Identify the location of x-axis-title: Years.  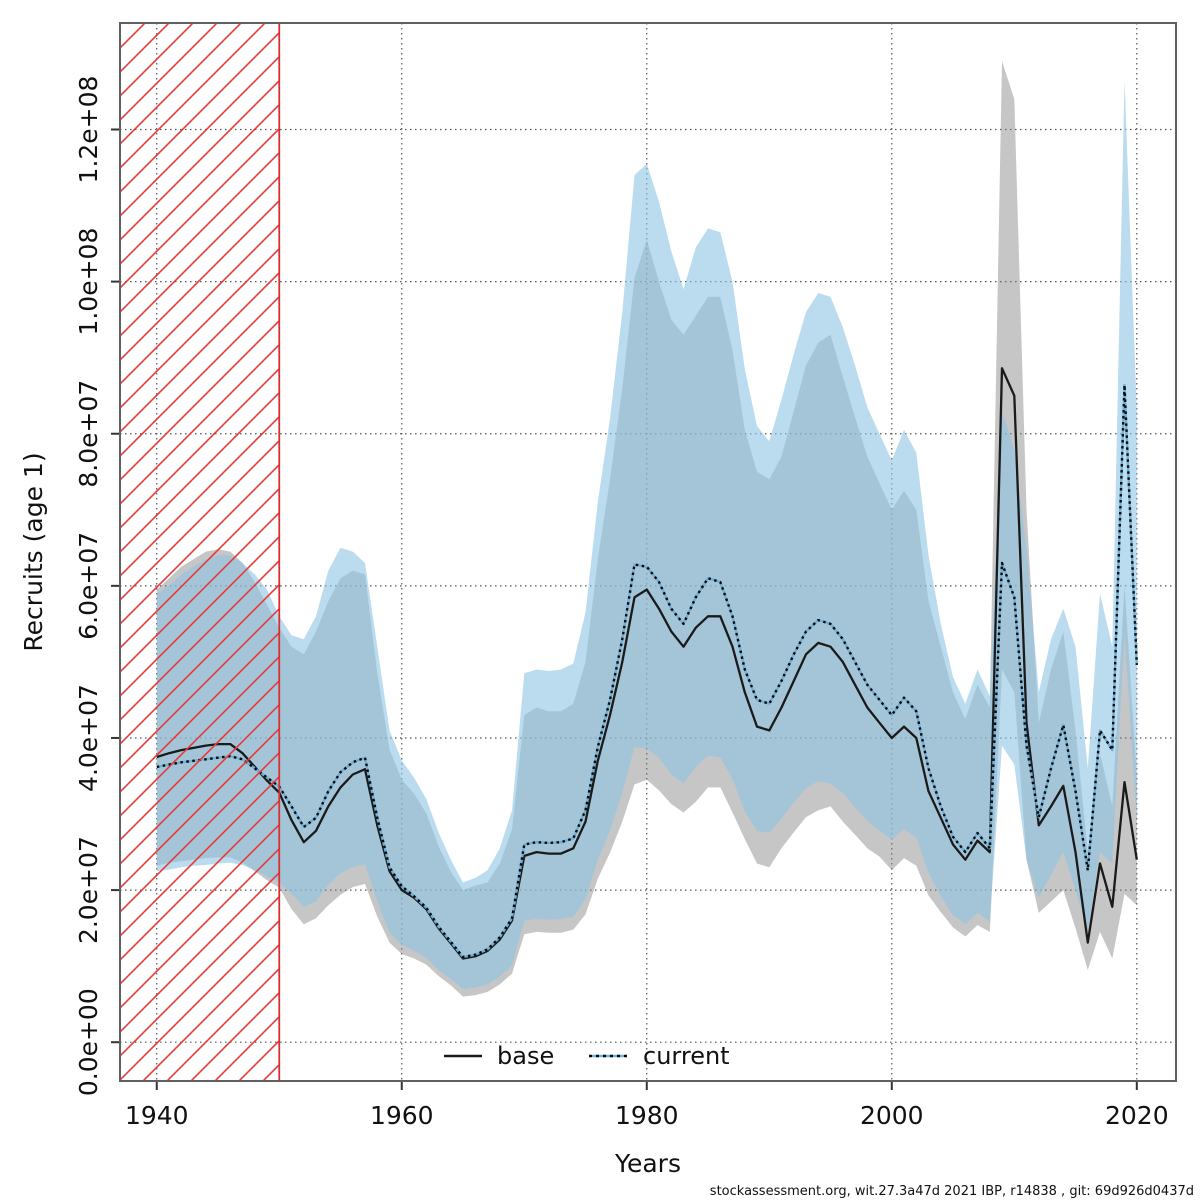
(647, 1163).